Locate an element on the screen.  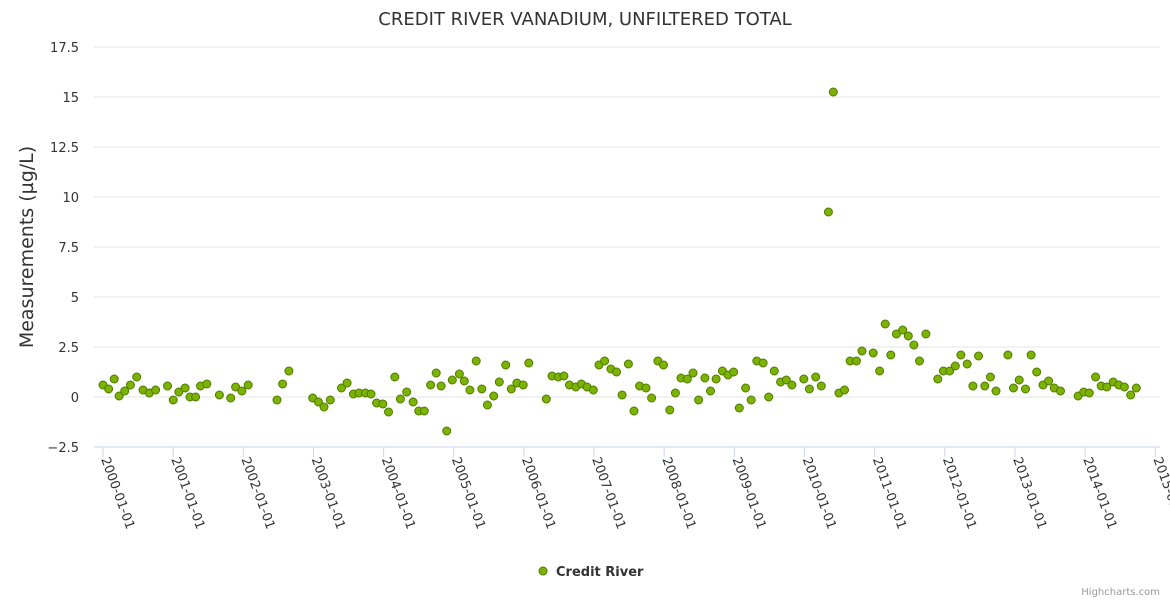
legend-item-credit-river: Credit River is located at coordinates (600, 572).